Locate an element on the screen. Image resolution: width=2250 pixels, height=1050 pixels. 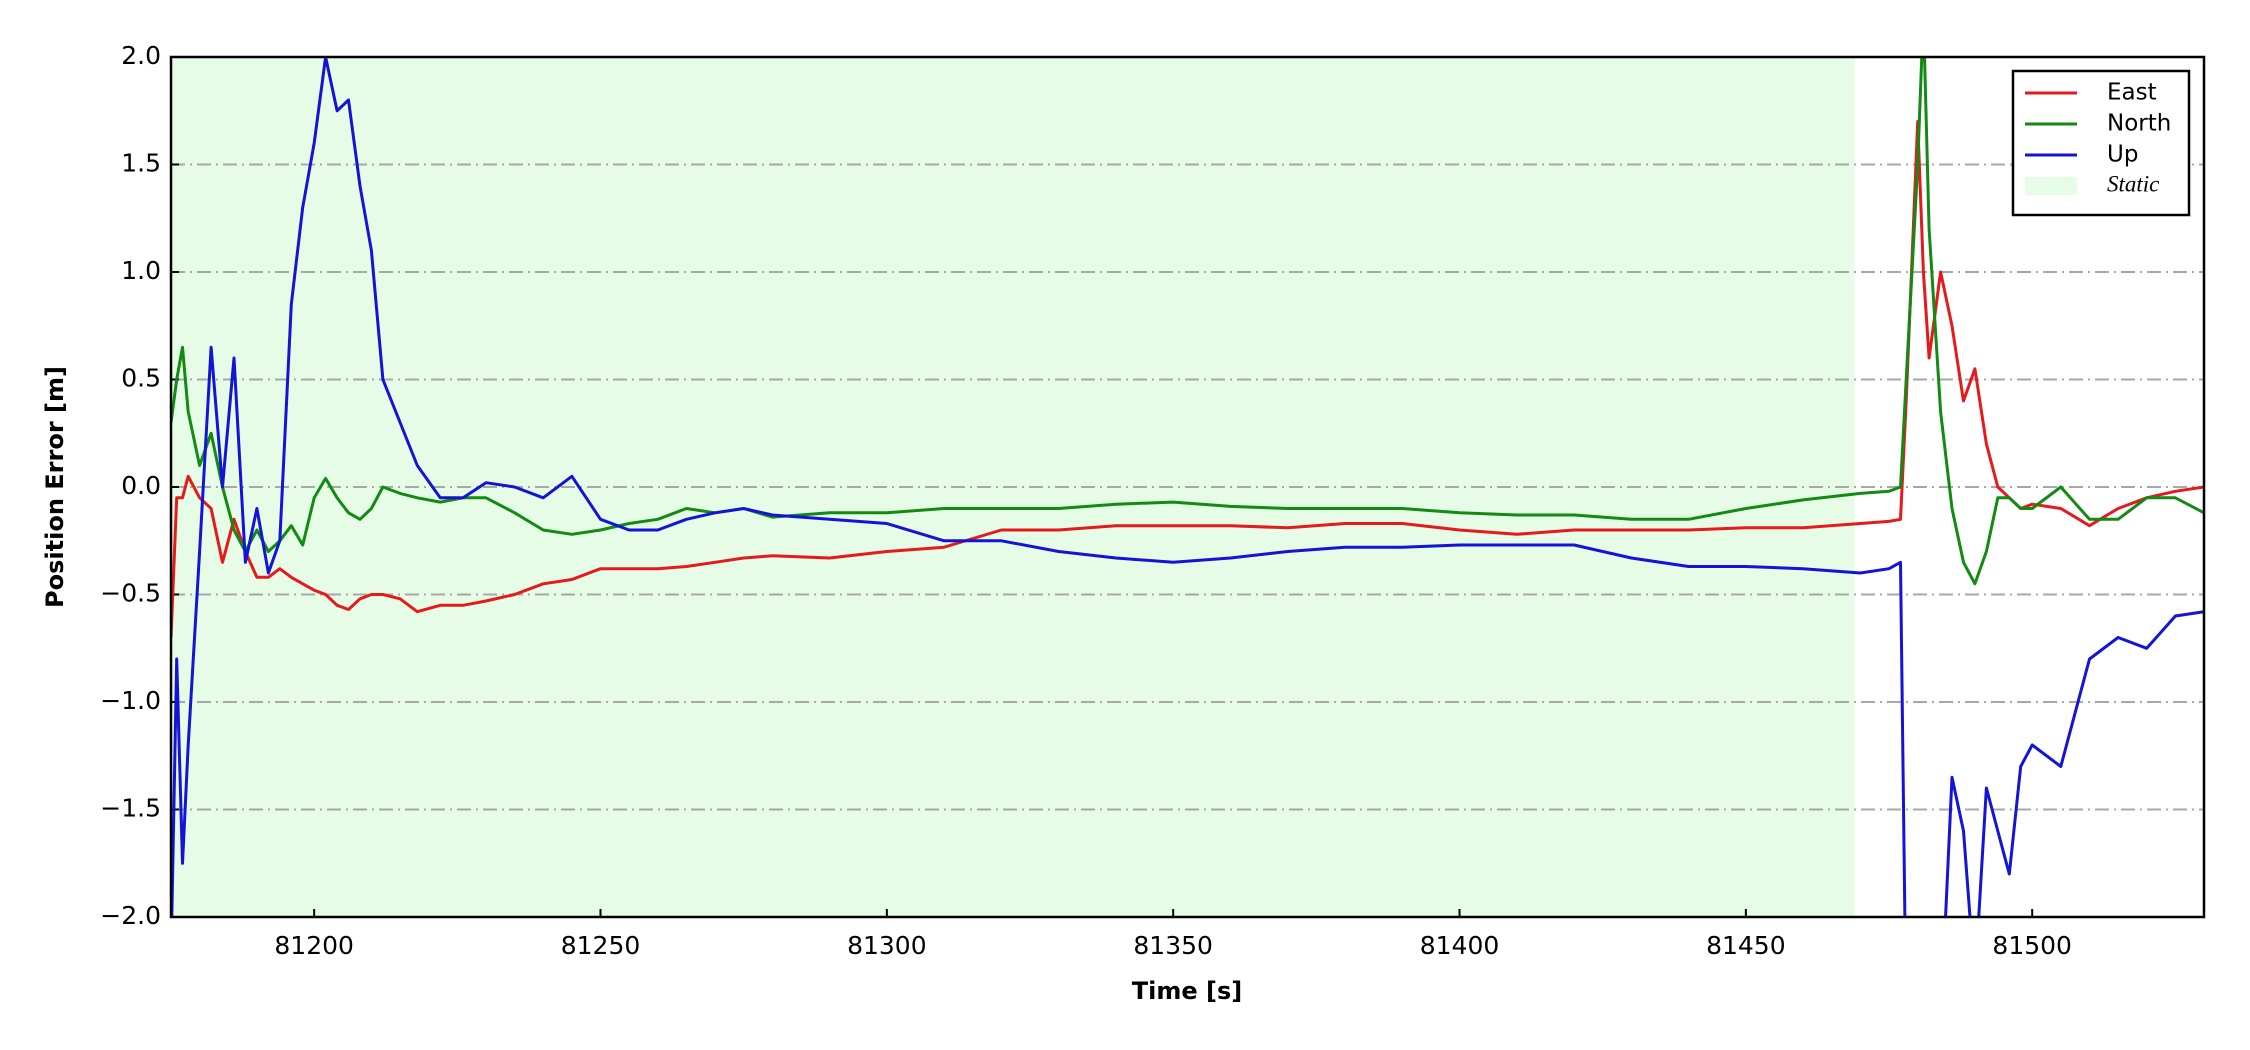
y-tick-label: 0.5 is located at coordinates (141, 378).